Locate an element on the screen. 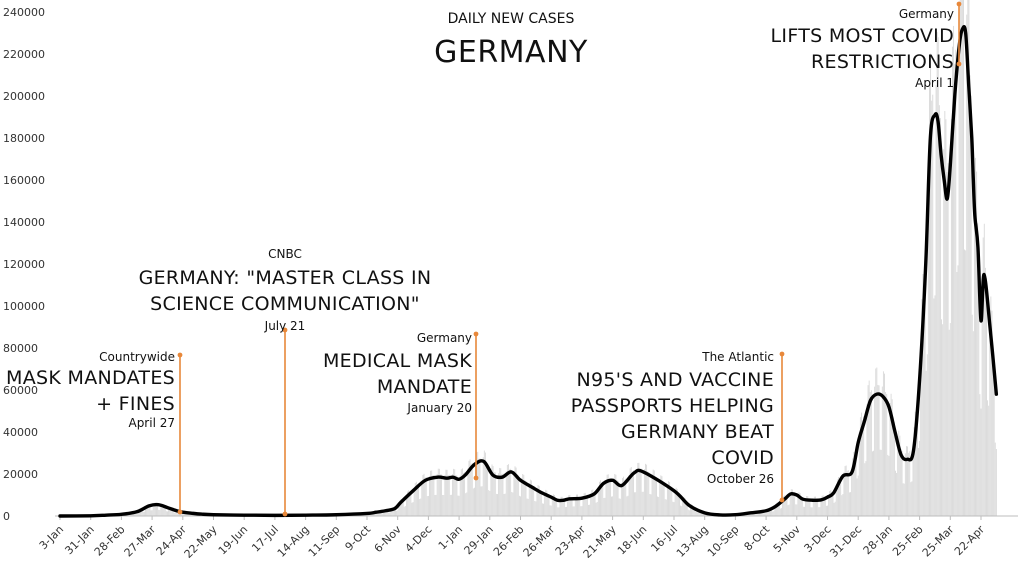  x-tick-label: 28-Feb is located at coordinates (110, 541).